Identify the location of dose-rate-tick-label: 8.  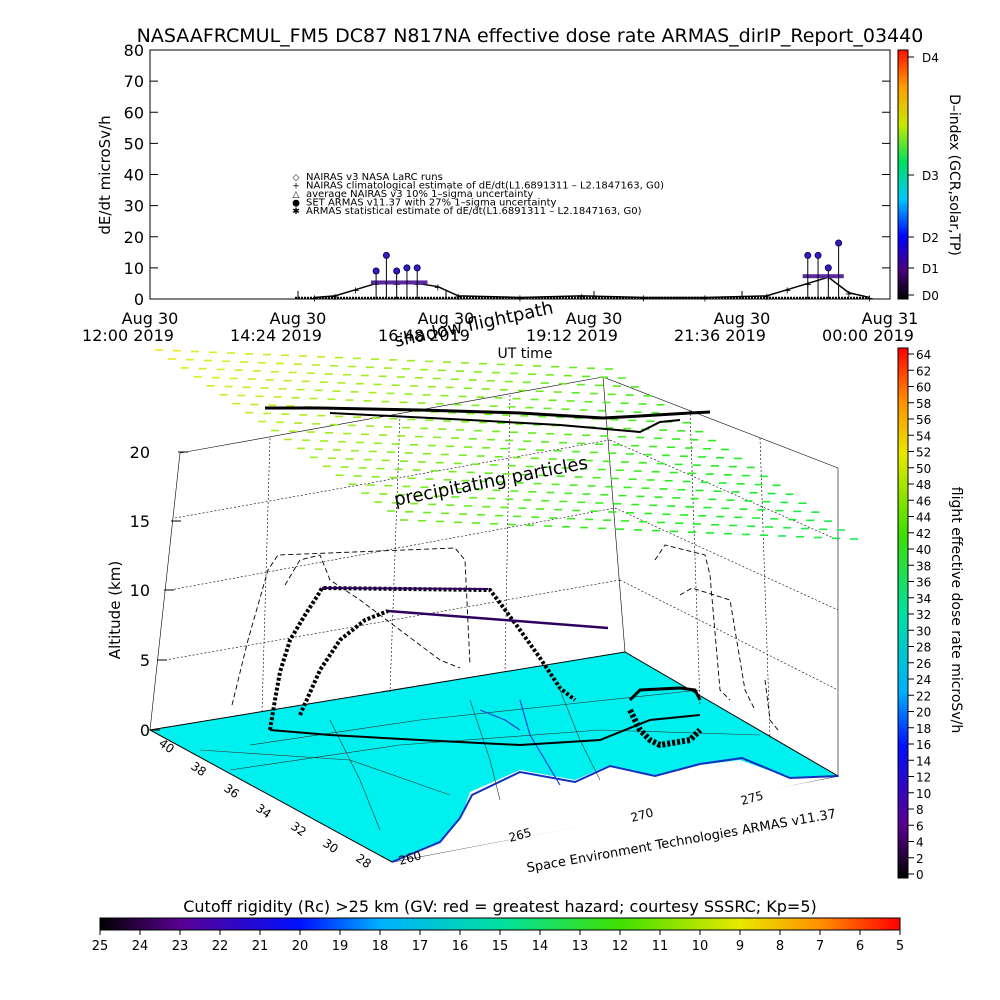
(920, 810).